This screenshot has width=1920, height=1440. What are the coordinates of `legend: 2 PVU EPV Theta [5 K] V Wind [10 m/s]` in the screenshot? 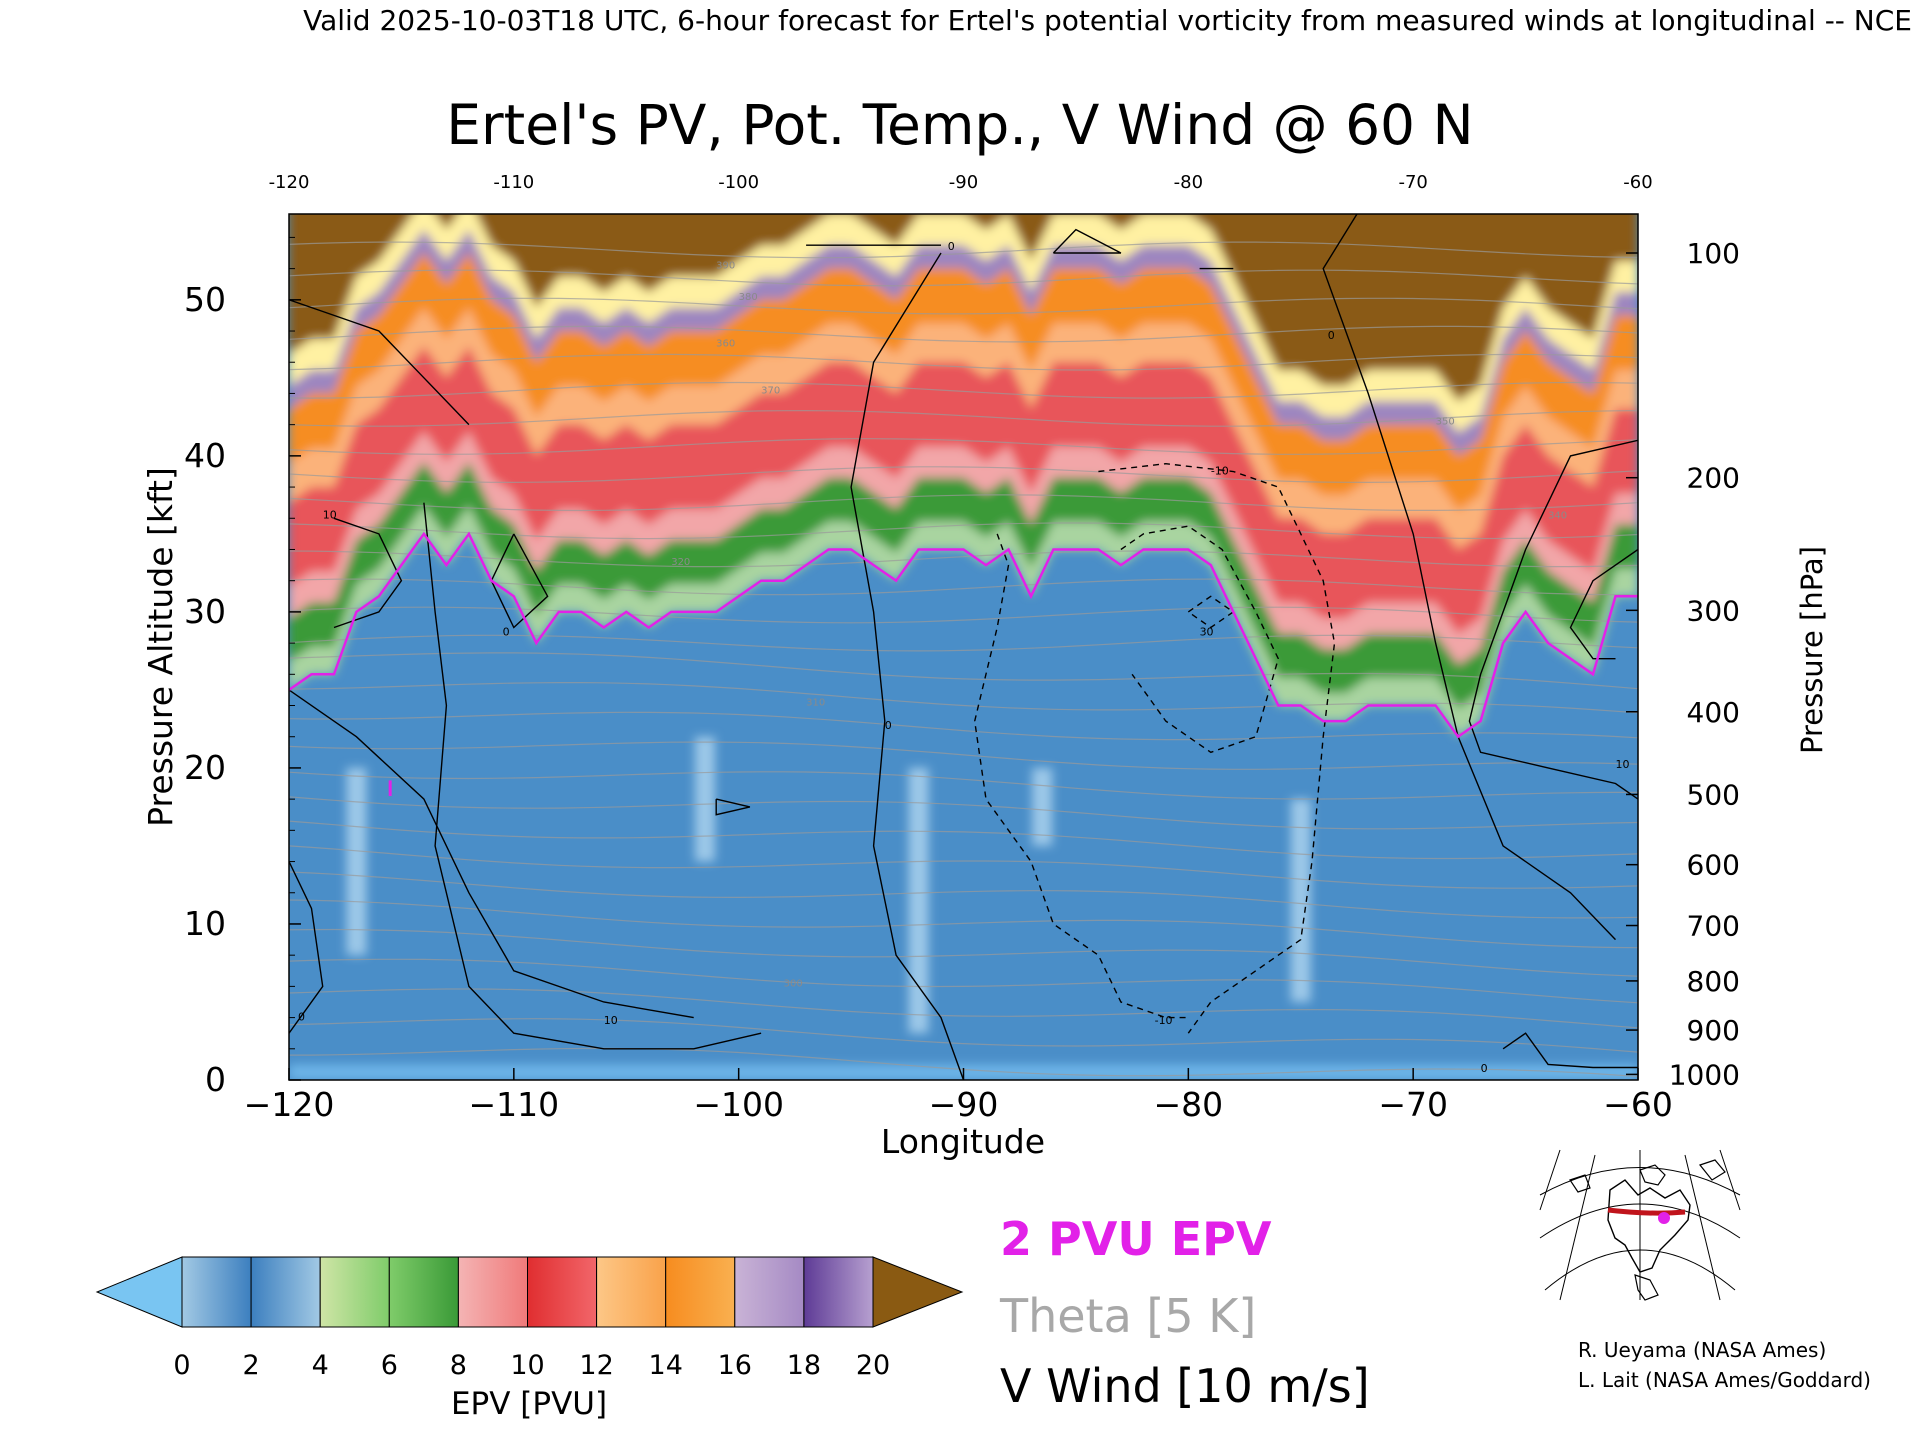 It's located at (1184, 1312).